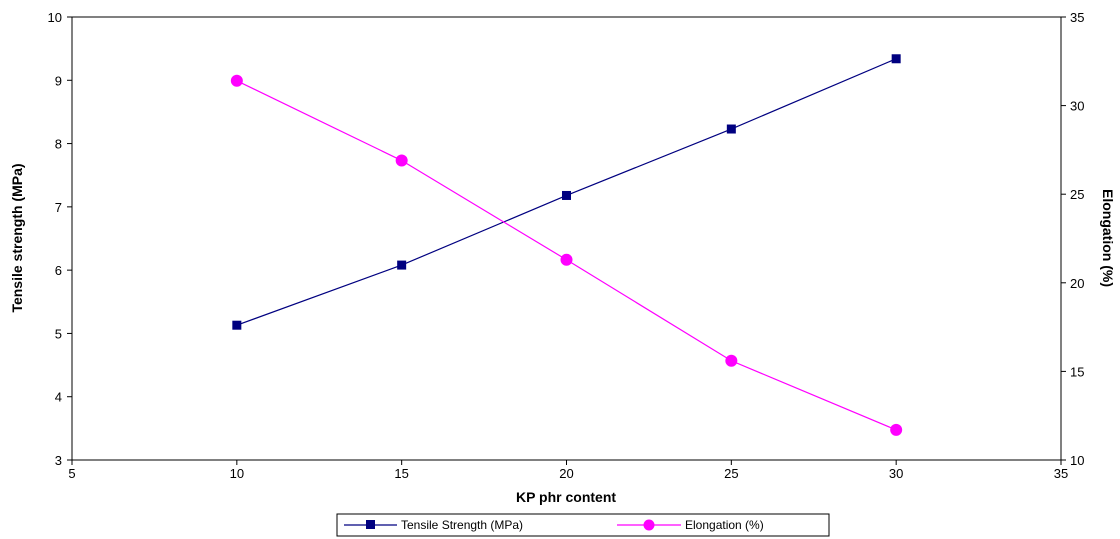  I want to click on y-left-tick-label: 5, so click(58, 333).